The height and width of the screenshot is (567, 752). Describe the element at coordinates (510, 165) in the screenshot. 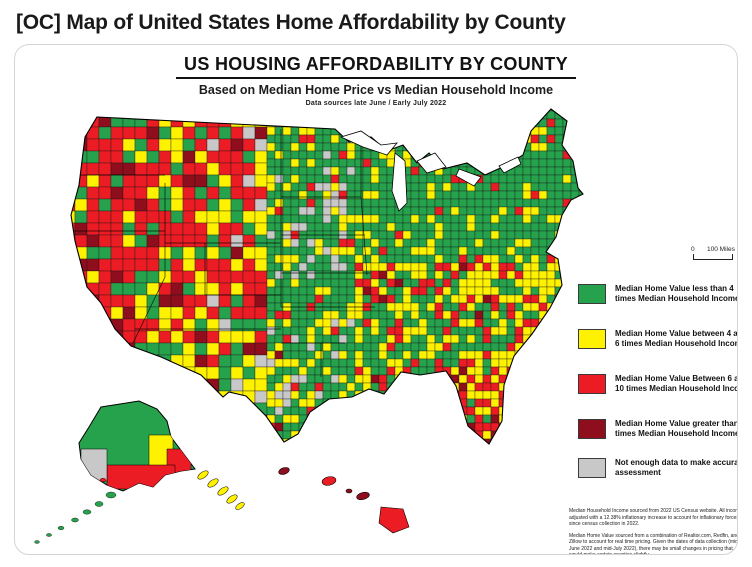

I see `lake-ontario` at that location.